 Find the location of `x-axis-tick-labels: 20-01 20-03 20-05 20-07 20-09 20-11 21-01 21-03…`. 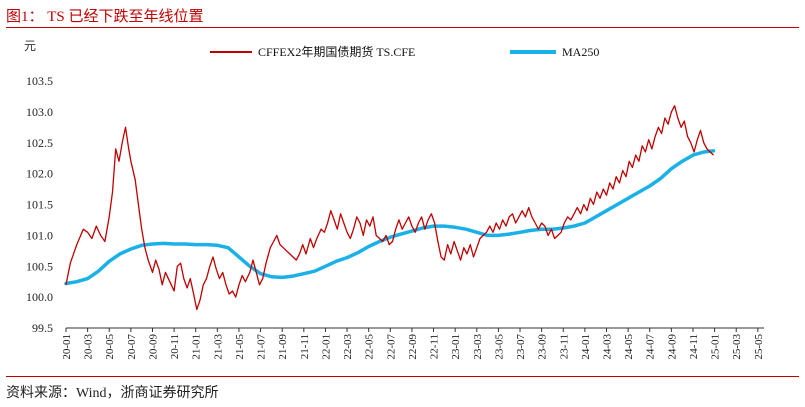

x-axis-tick-labels: 20-01 20-03 20-05 20-07 20-09 20-11 21-01 21-03… is located at coordinates (413, 347).